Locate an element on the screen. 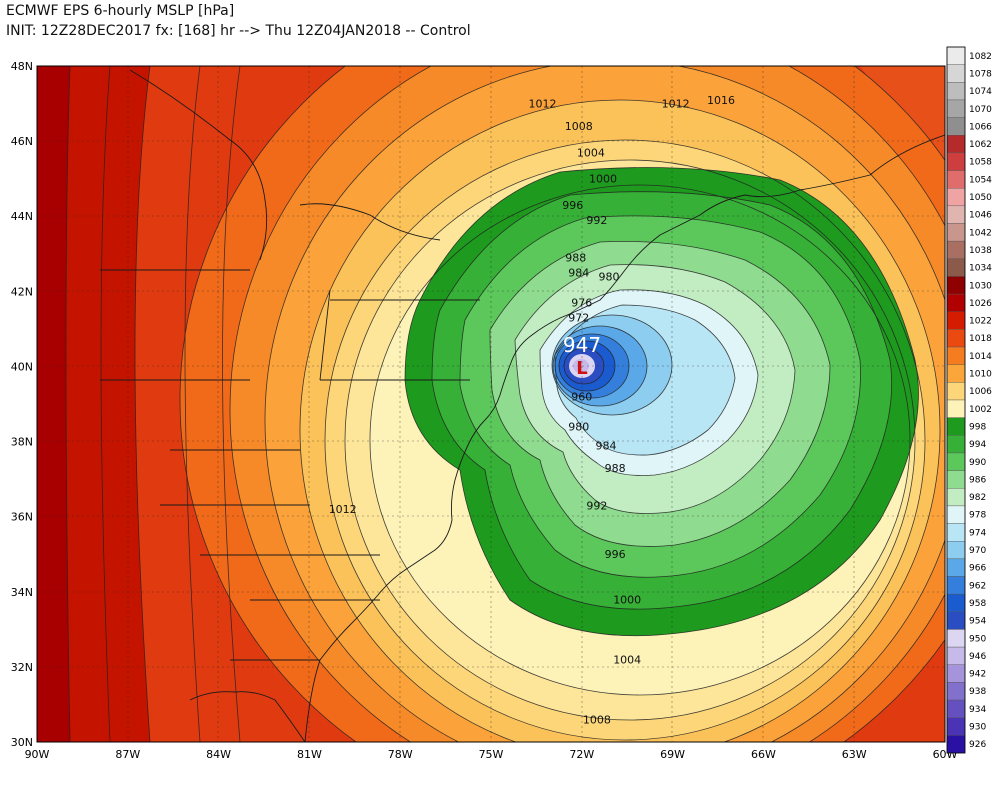 This screenshot has height=800, width=1000. colorbar-label: 950 is located at coordinates (977, 639).